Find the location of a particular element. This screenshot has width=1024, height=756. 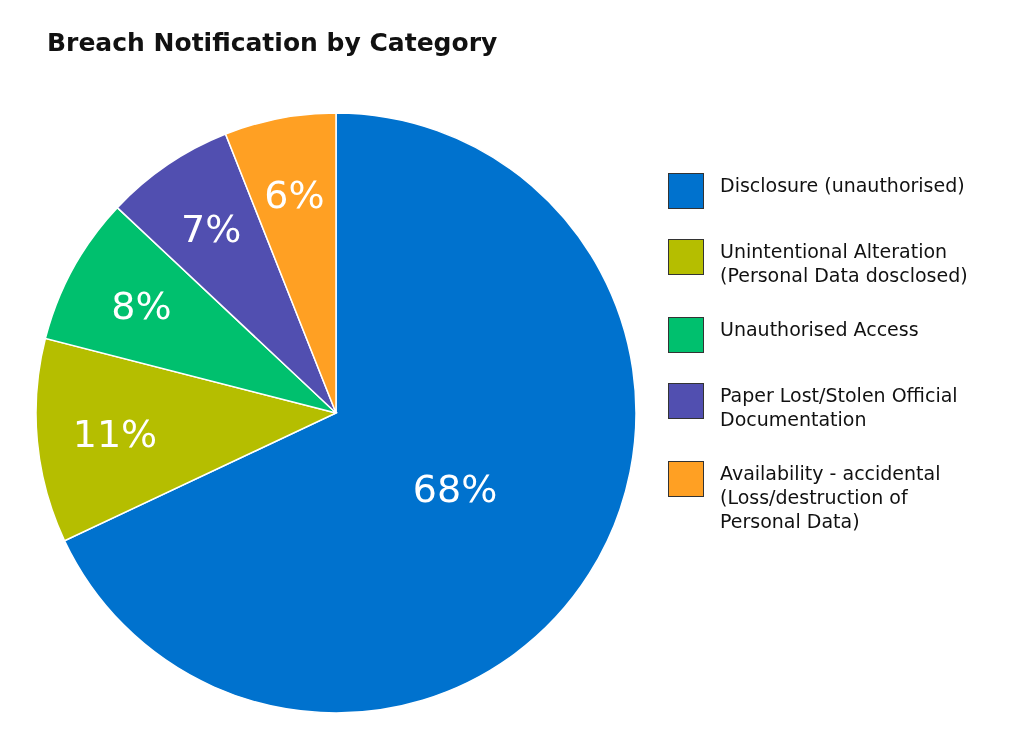

legend-label: Unintentional Alteration (Personal Data dosclosed) is located at coordinates (844, 263).